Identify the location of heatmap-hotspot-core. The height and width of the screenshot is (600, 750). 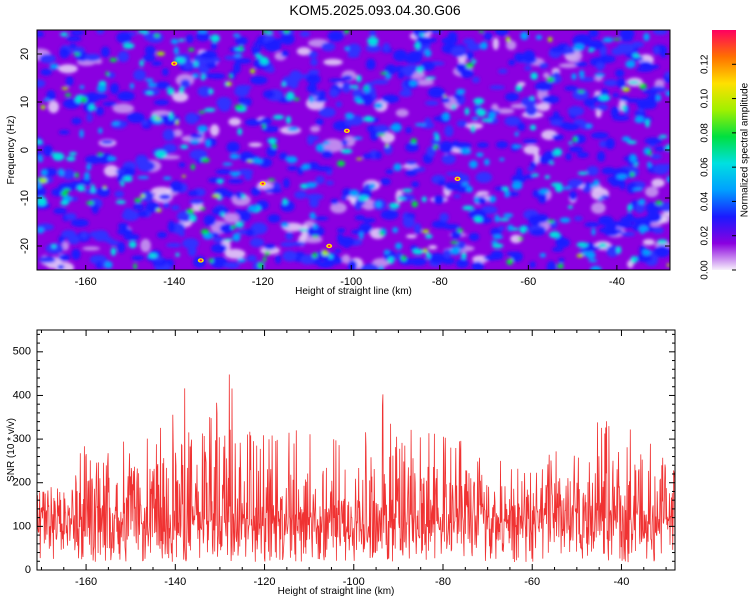
(457, 178).